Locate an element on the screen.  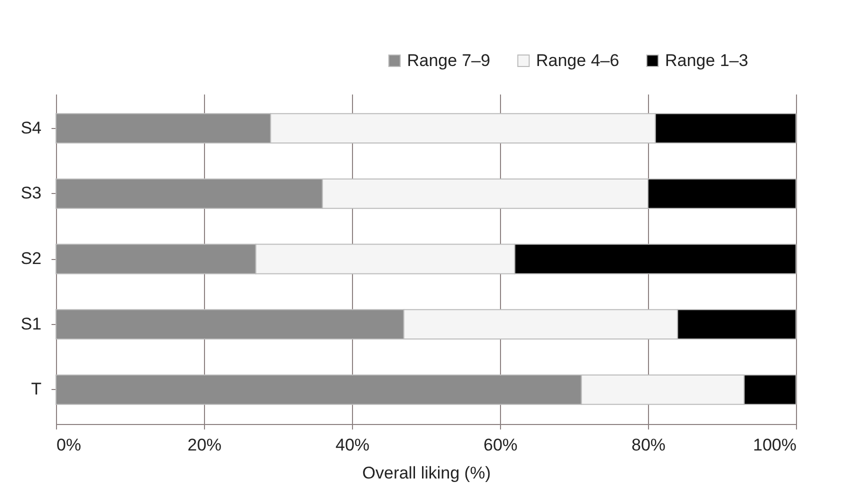
x-tick-label: 80% is located at coordinates (648, 445).